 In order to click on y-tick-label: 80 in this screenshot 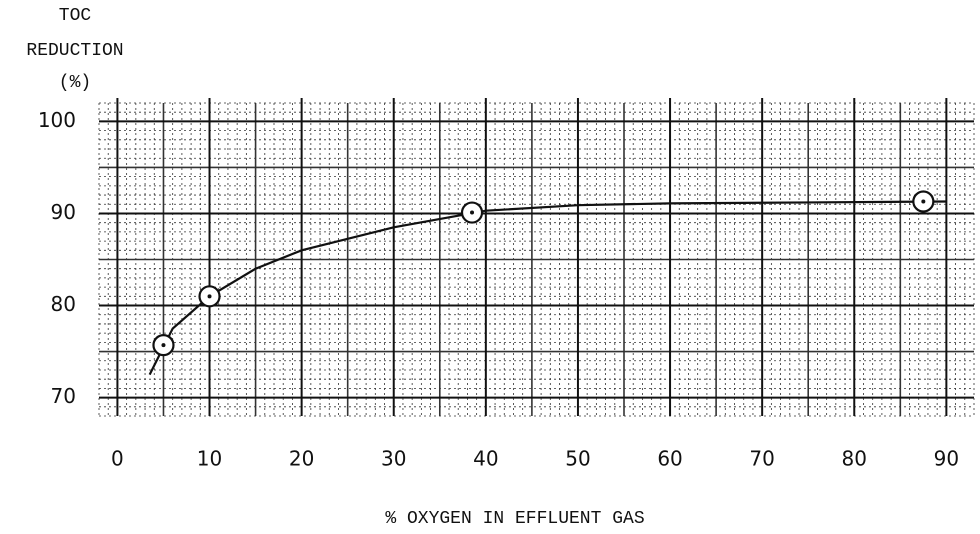, I will do `click(63, 304)`.